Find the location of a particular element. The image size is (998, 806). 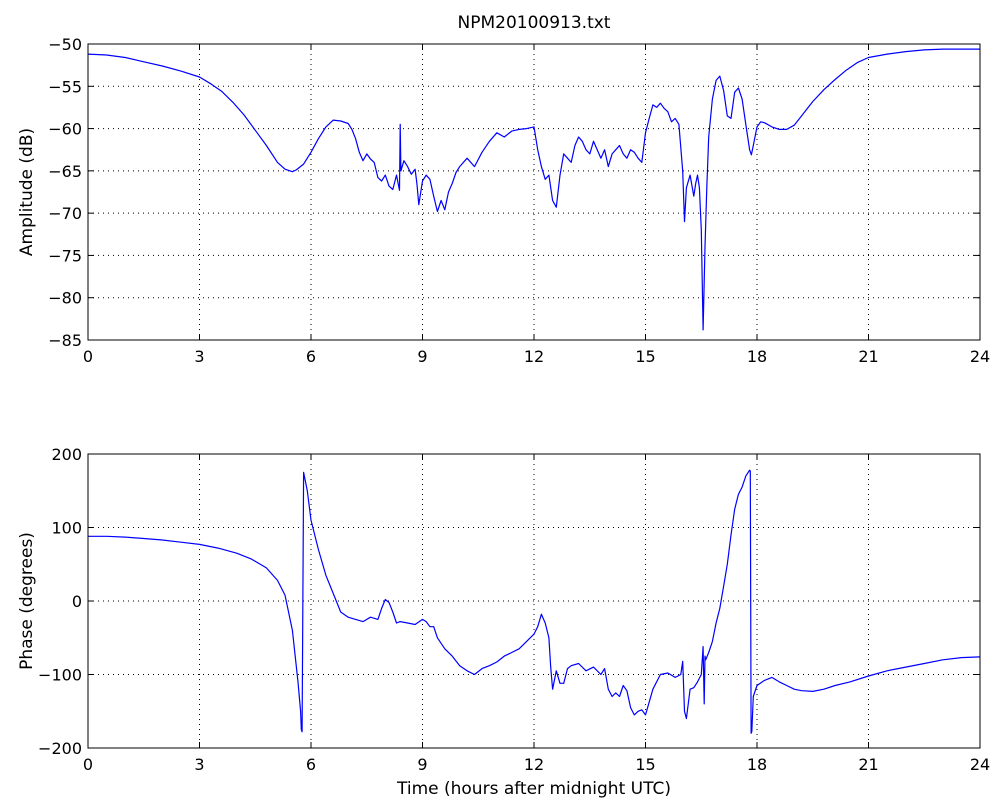

amplitude-x-tick-label: 21 is located at coordinates (868, 356).